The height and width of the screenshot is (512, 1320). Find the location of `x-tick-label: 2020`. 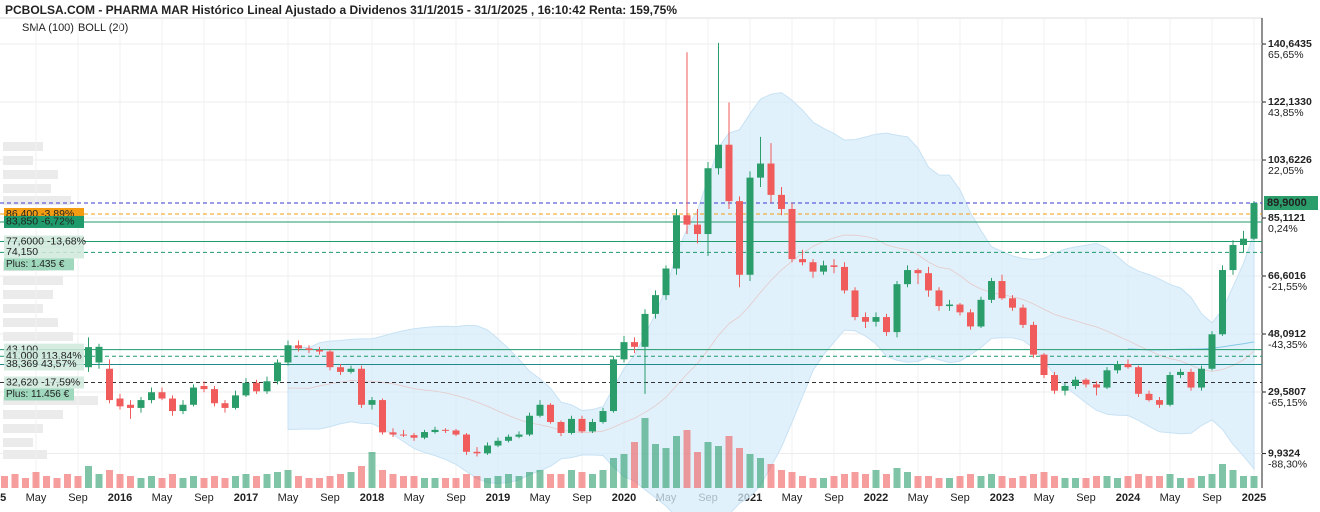

x-tick-label: 2020 is located at coordinates (624, 498).